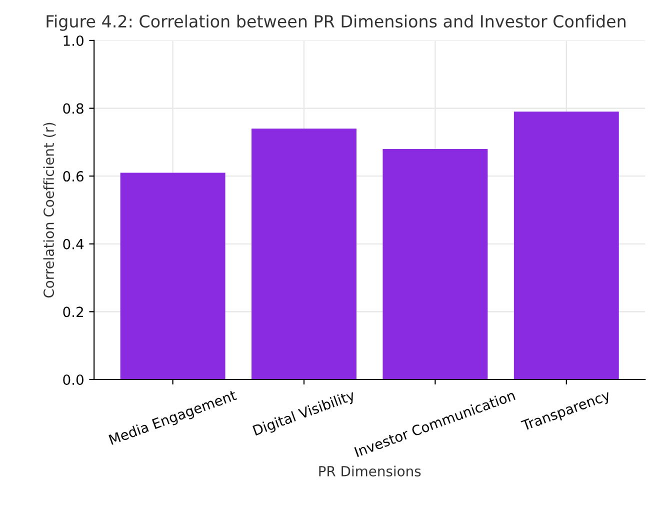 The width and height of the screenshot is (672, 506). Describe the element at coordinates (74, 40) in the screenshot. I see `y-tick-label: 1.0` at that location.